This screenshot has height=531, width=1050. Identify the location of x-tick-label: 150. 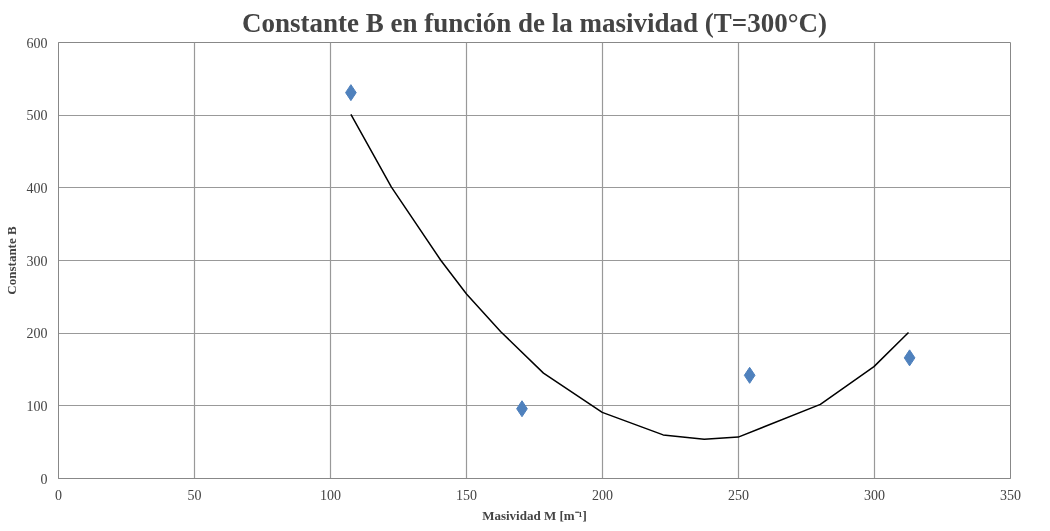
(466, 495).